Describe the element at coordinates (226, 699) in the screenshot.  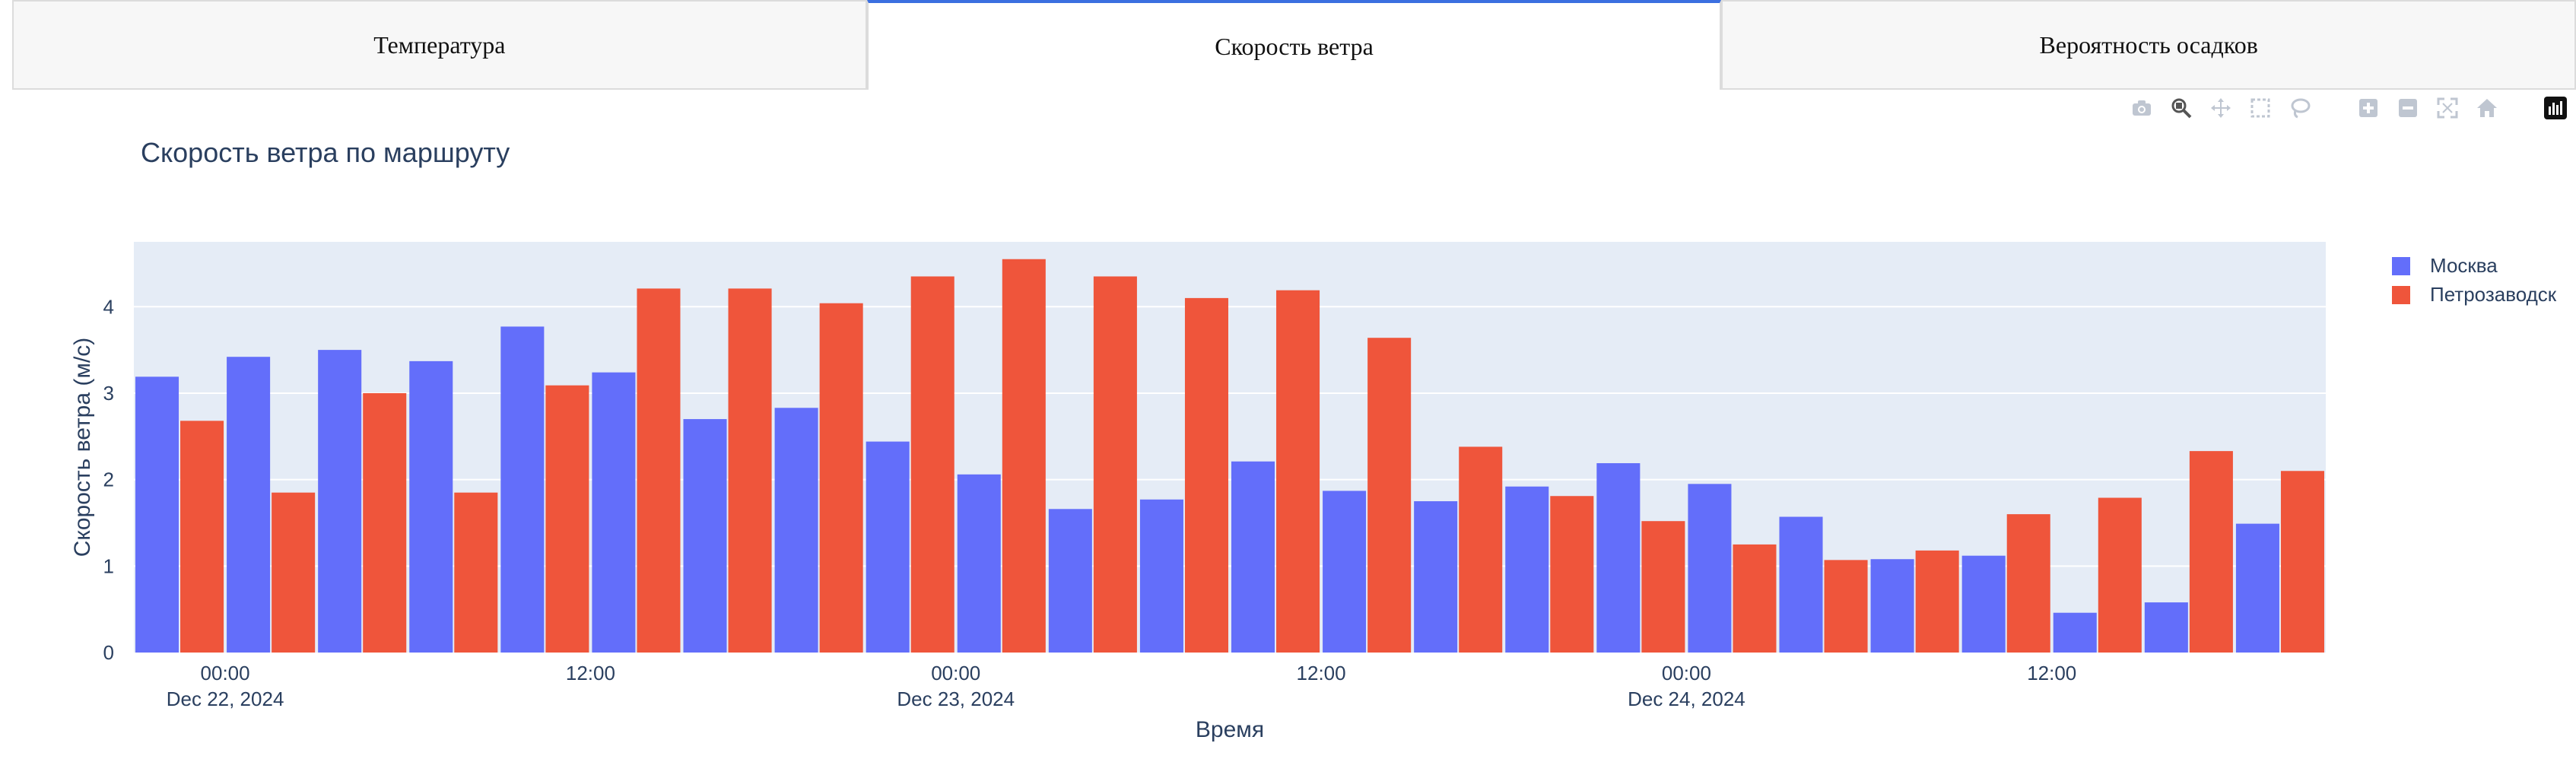
I see `x-tick-date-label: Dec 22, 2024` at that location.